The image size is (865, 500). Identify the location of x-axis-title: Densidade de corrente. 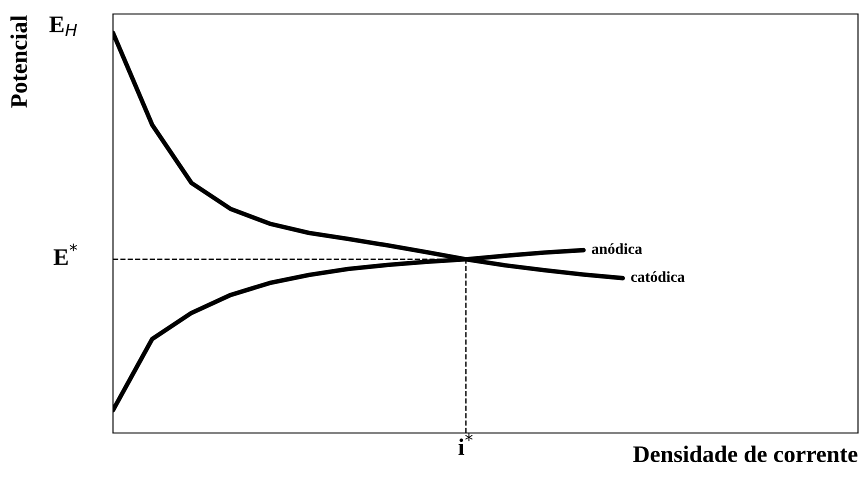
(745, 454).